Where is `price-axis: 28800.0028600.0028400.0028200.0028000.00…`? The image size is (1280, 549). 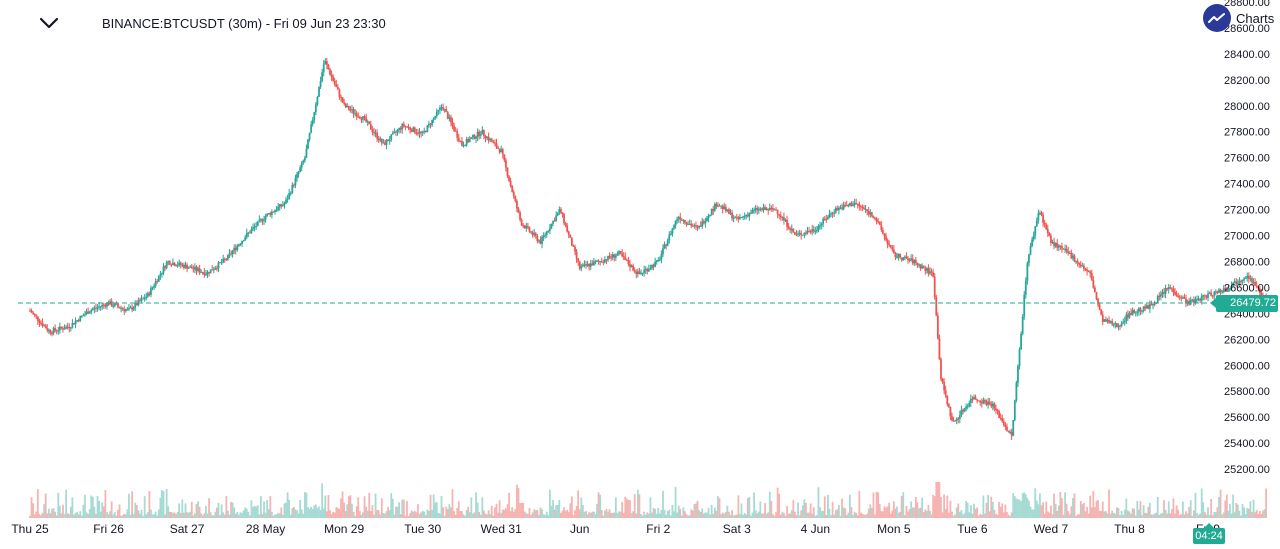 price-axis: 28800.0028600.0028400.0028200.0028000.00… is located at coordinates (1247, 238).